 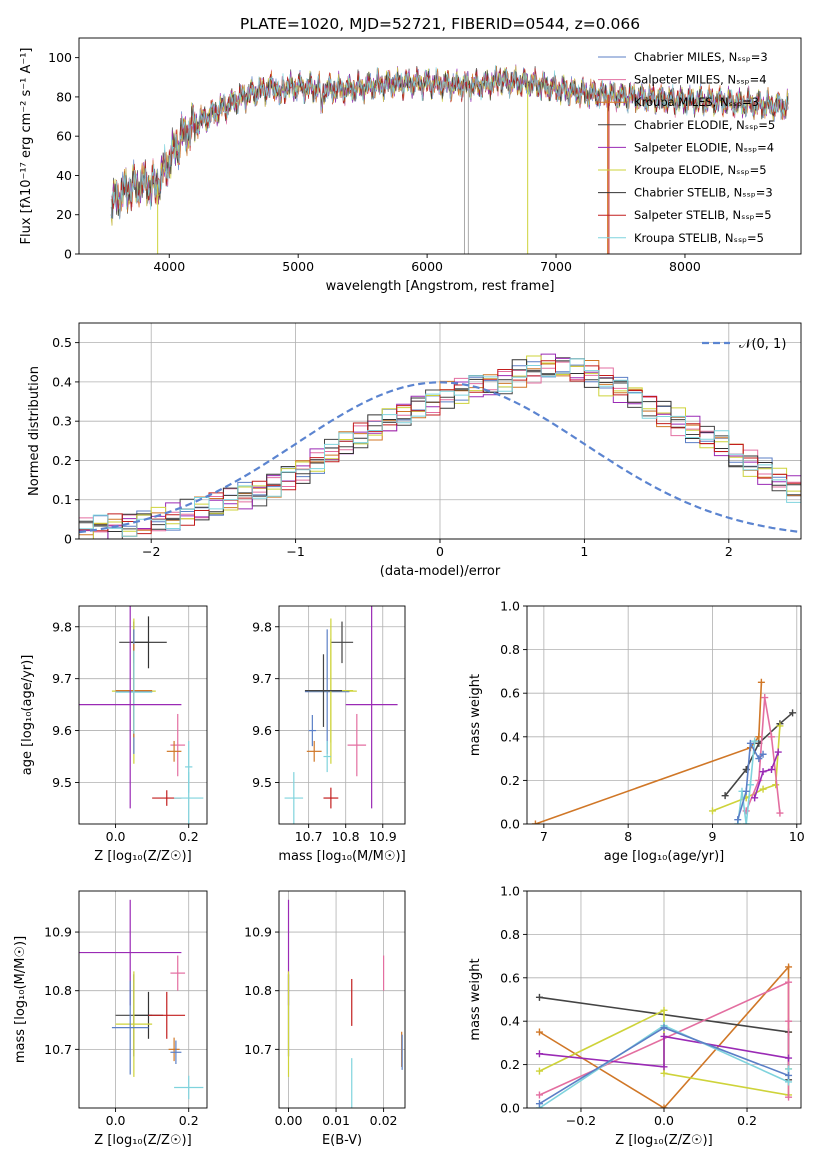 What do you see at coordinates (747, 1120) in the screenshot?
I see `weight-vs-Z-xtick-label: 0.2` at bounding box center [747, 1120].